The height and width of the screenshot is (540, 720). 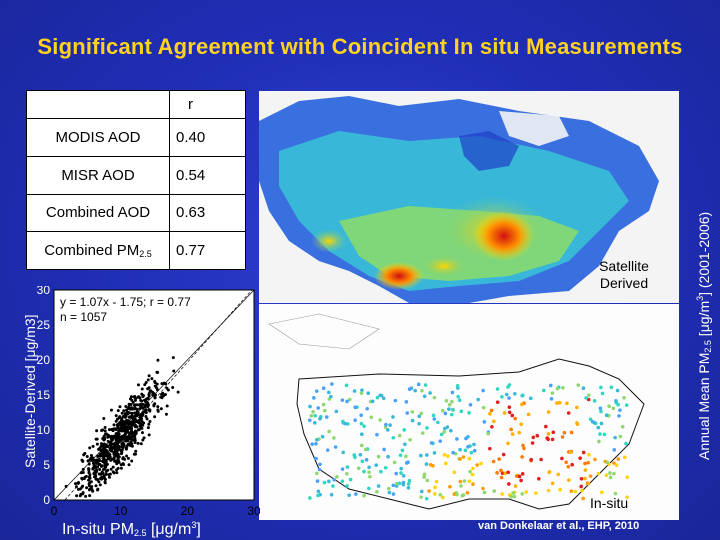 I want to click on table-row-value: 0.40, so click(x=207, y=137).